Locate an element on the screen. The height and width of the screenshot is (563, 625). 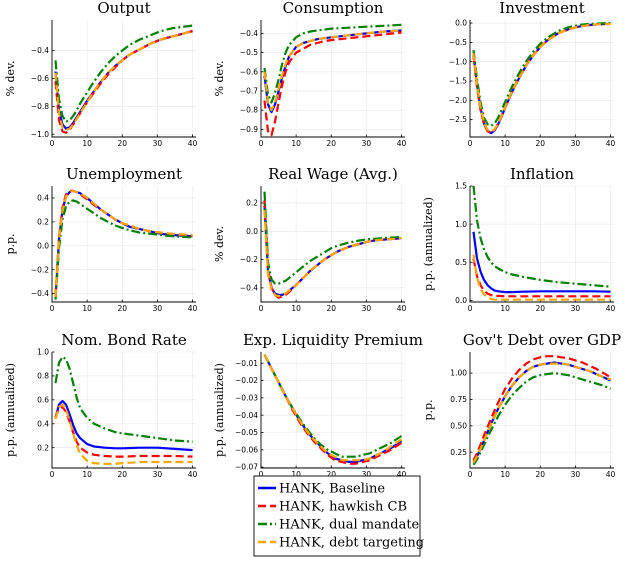
y-tick-label: 1.0 is located at coordinates (461, 224).